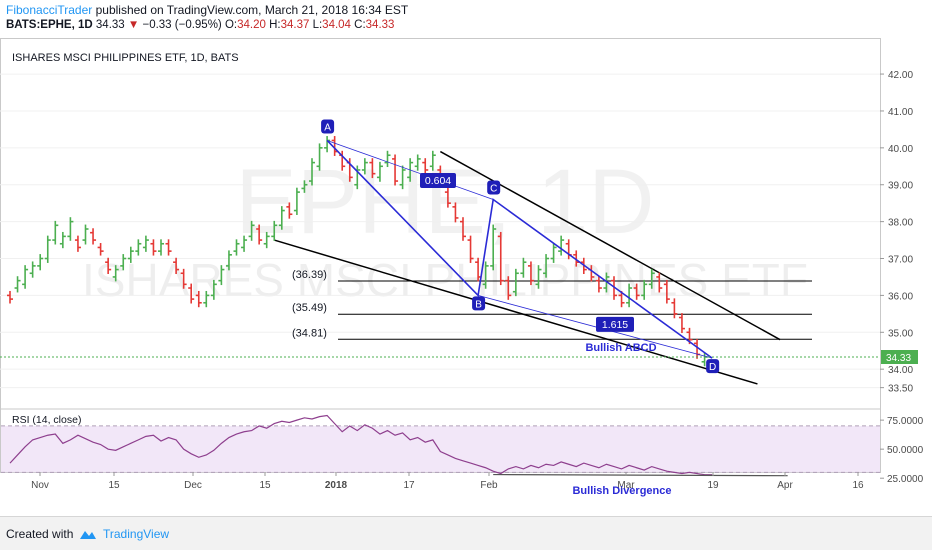 This screenshot has width=932, height=550. Describe the element at coordinates (110, 25) in the screenshot. I see `last-price: 34.33` at that location.